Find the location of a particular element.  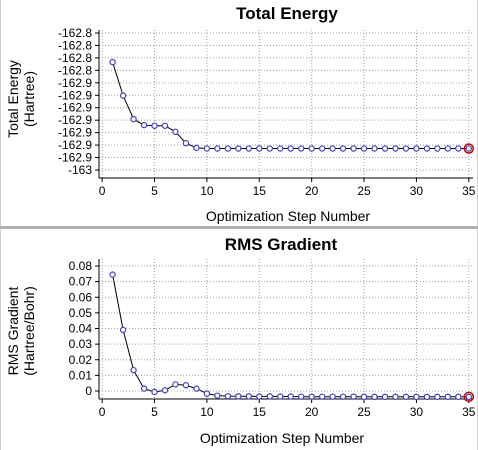

y-tick-label: 0.01 is located at coordinates (81, 375).